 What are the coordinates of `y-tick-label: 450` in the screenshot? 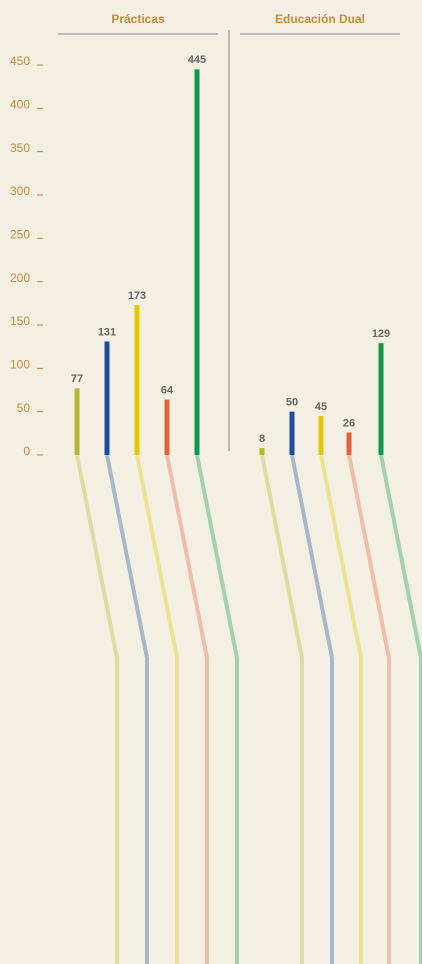 It's located at (20, 61).